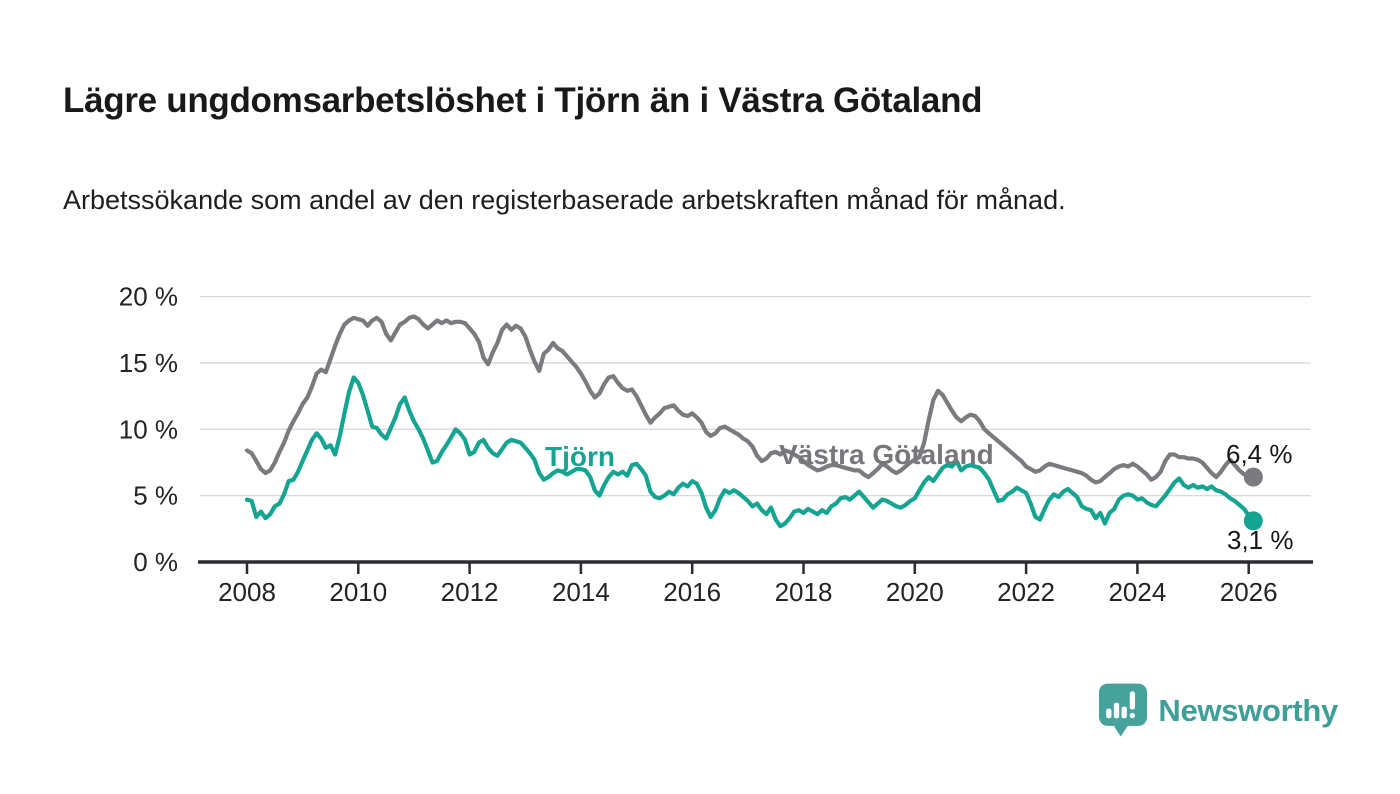 Image resolution: width=1400 pixels, height=794 pixels. What do you see at coordinates (1137, 592) in the screenshot?
I see `x-tick-label: 2024` at bounding box center [1137, 592].